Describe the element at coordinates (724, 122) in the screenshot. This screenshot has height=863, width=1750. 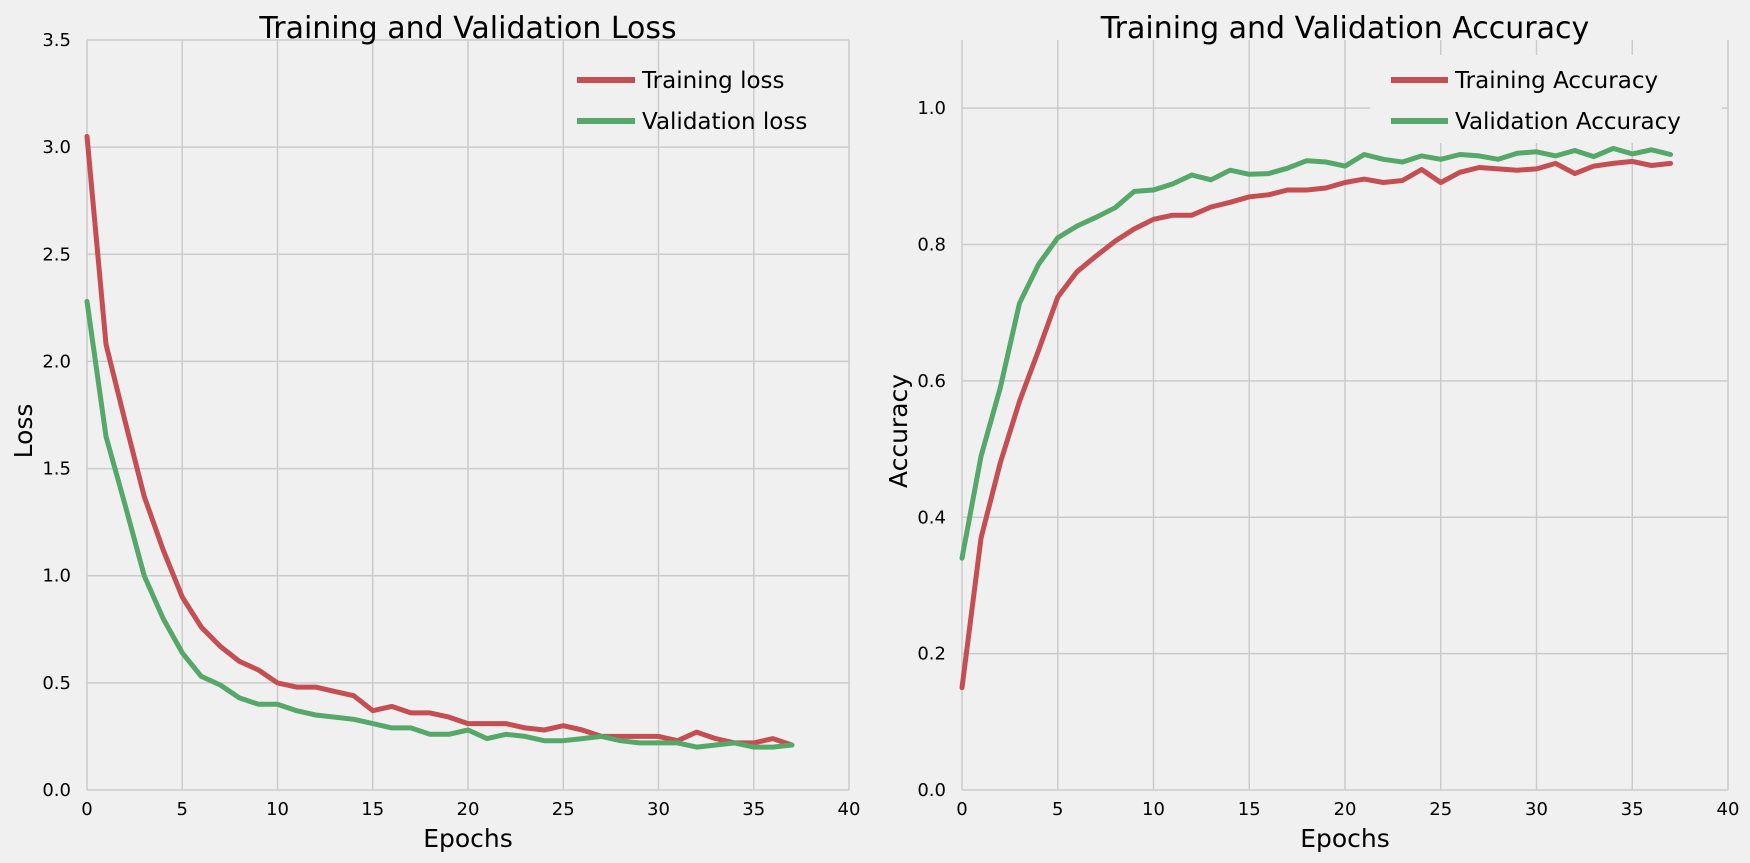
I see `legend-label-validation-loss: Validation loss` at that location.